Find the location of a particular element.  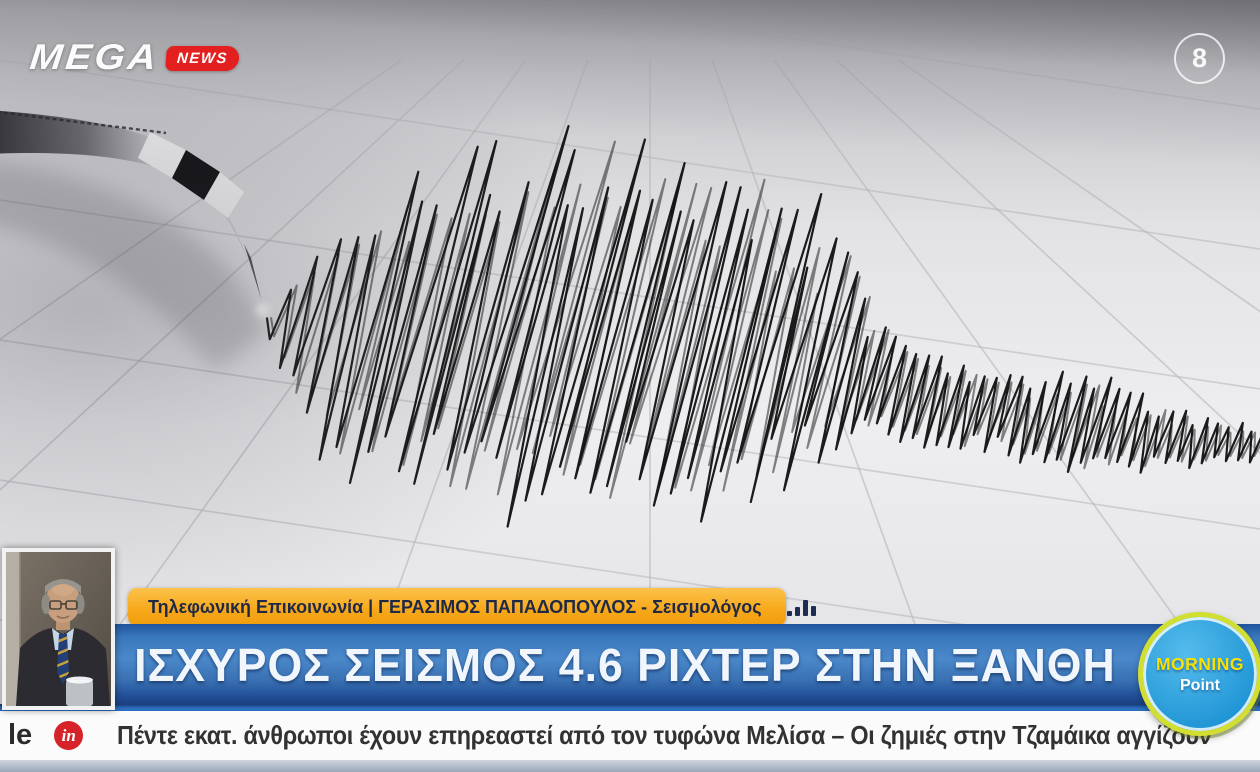

headline-banner: ΙΣΧΥΡΟΣ ΣΕΙΣΜΟΣ 4.6 ΡΙΧΤΕΡ ΣΤΗΝ ΞΑΝΘΗ is located at coordinates (687, 665).